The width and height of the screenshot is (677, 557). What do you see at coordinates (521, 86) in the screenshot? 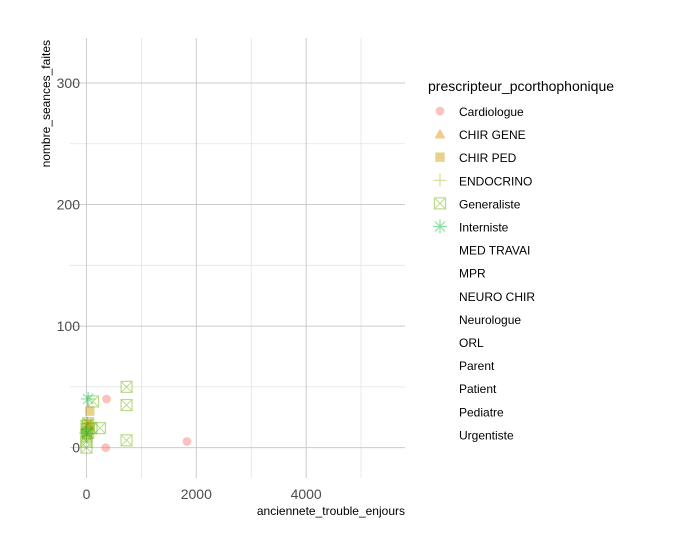
I see `legend-title: prescripteur_pcorthophonique` at bounding box center [521, 86].